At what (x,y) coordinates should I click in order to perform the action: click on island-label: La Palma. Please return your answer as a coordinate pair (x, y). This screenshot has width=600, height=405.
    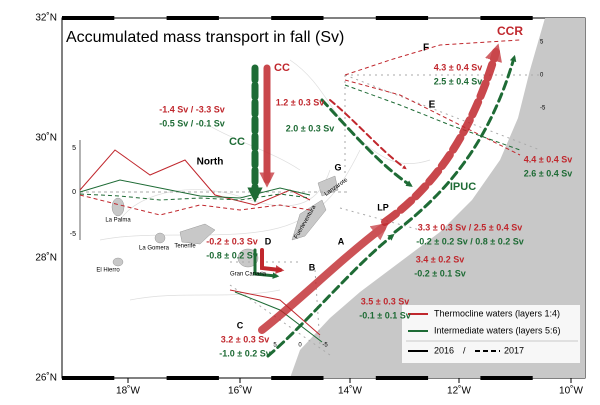
    Looking at the image, I should click on (118, 221).